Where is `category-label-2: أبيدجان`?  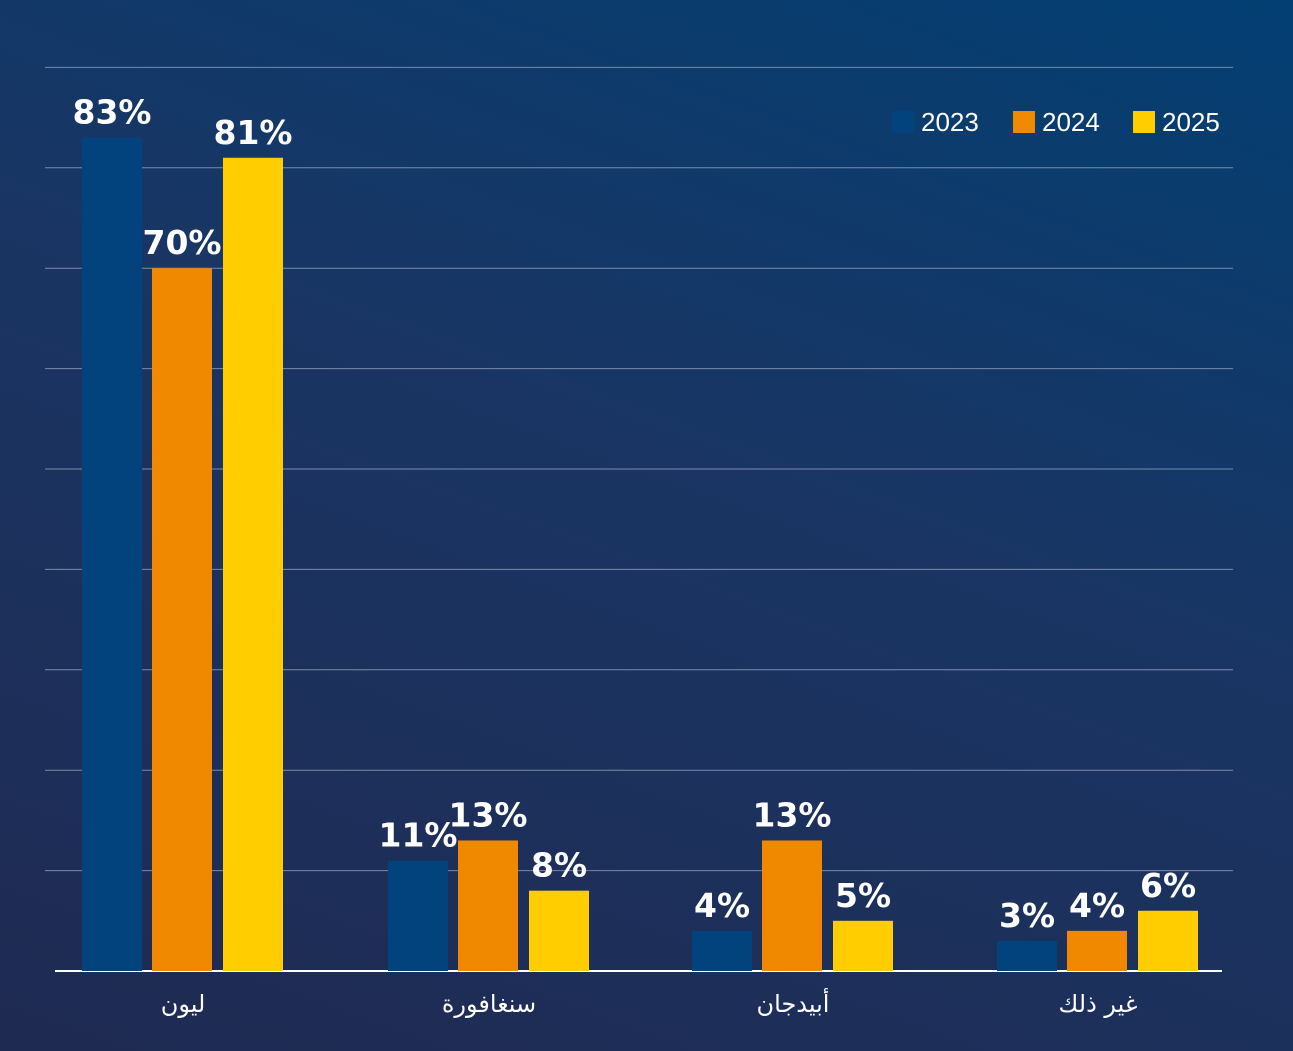 category-label-2: أبيدجان is located at coordinates (793, 1003).